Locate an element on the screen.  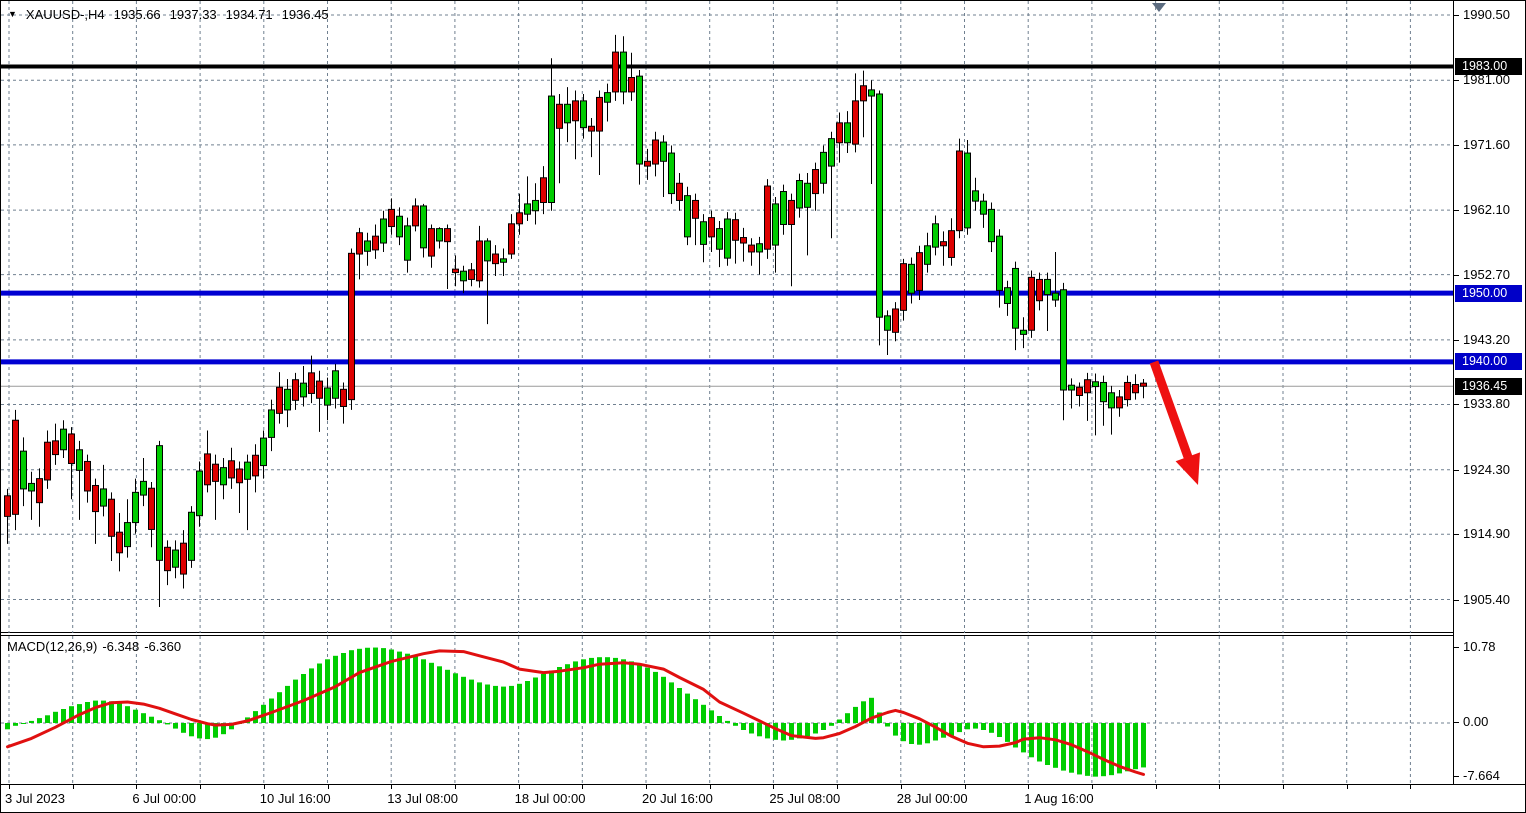
macd-signal-value: -6.360 is located at coordinates (163, 646).